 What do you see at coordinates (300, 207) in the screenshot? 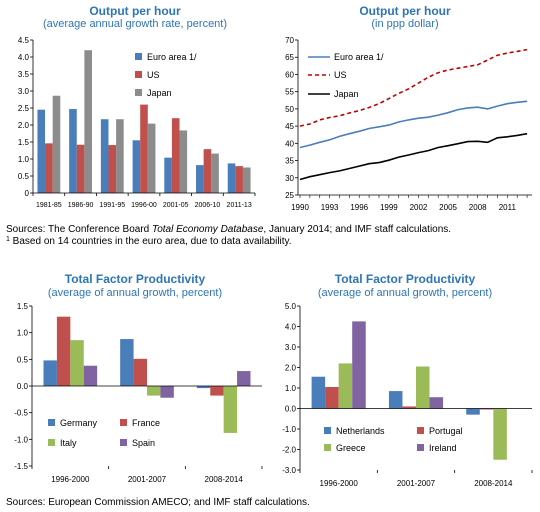
I see `x-tick-label: 1990` at bounding box center [300, 207].